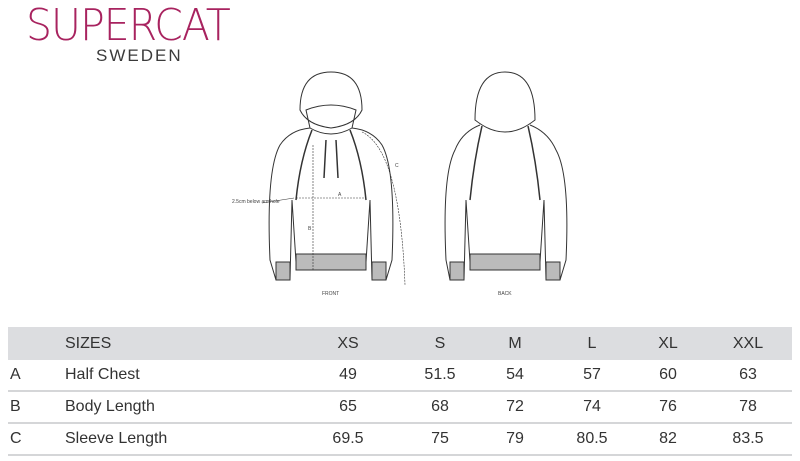 The height and width of the screenshot is (461, 800). Describe the element at coordinates (440, 374) in the screenshot. I see `cell-value: 51.5` at that location.